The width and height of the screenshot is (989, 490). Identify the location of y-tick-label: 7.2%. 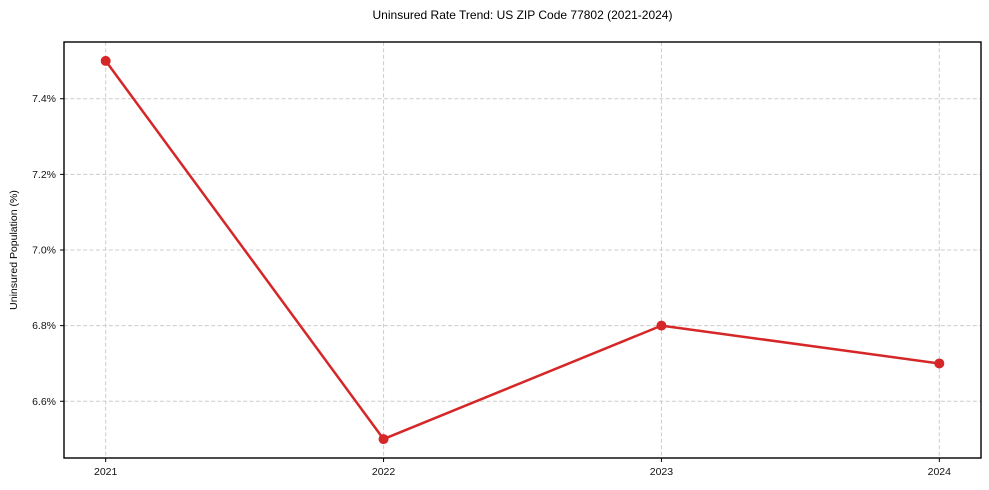
(44, 175).